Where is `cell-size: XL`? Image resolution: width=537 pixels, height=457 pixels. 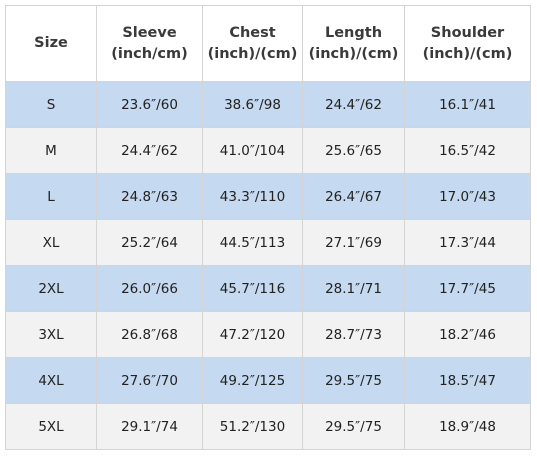
cell-size: XL is located at coordinates (51, 242).